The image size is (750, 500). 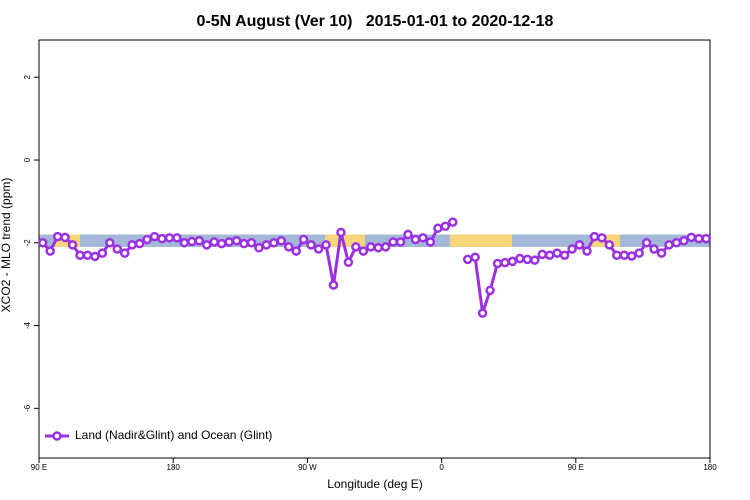 What do you see at coordinates (374, 484) in the screenshot?
I see `x-axis-label: Longitude (deg E)` at bounding box center [374, 484].